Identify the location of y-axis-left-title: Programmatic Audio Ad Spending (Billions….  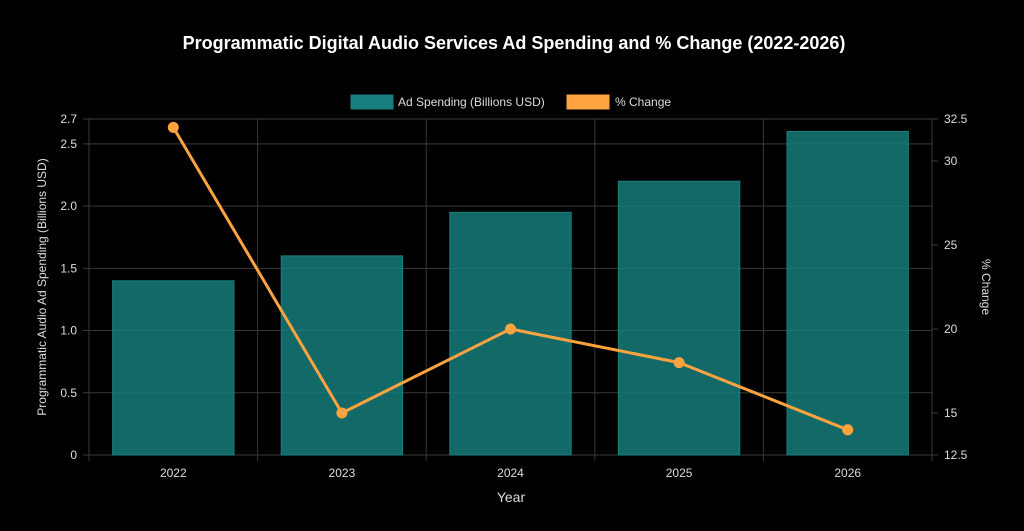
(42, 286).